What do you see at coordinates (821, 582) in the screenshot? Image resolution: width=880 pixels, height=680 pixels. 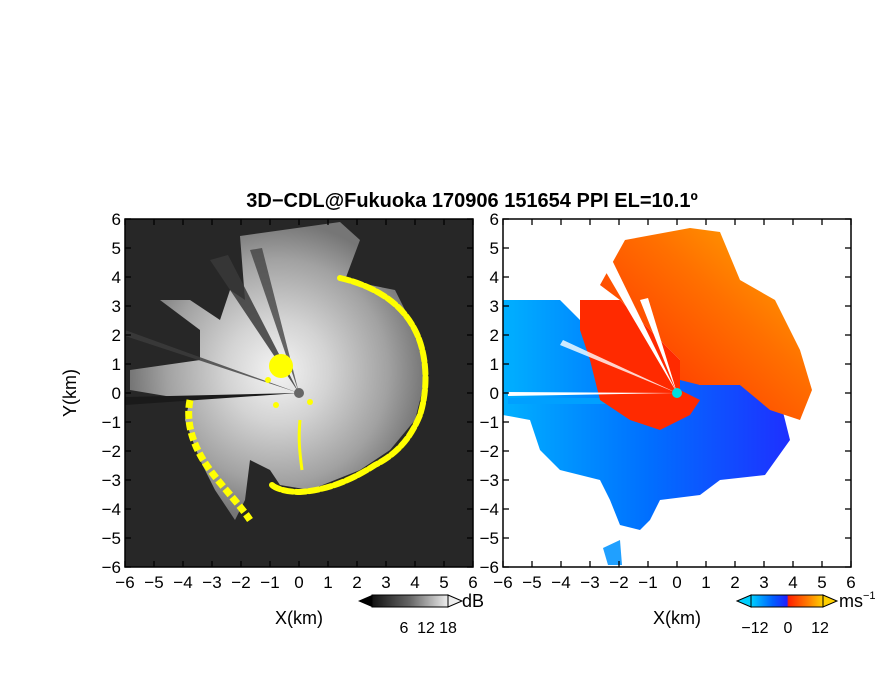 I see `right-xtick-label: 5` at bounding box center [821, 582].